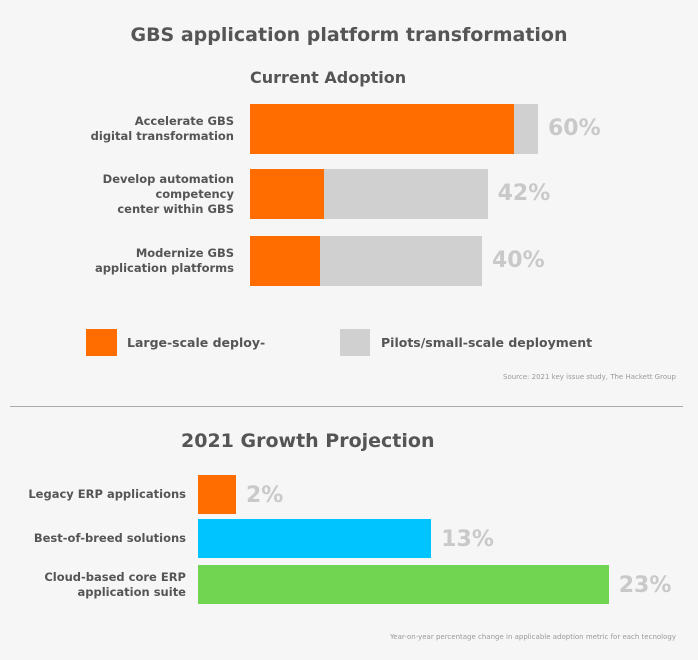  What do you see at coordinates (107, 494) in the screenshot?
I see `category-label: Legacy ERP applications` at bounding box center [107, 494].